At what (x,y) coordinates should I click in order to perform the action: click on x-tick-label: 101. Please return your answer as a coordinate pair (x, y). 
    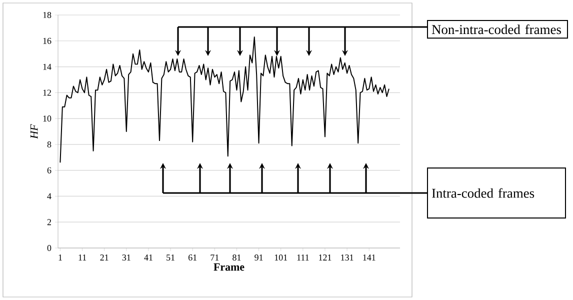
    Looking at the image, I should click on (281, 257).